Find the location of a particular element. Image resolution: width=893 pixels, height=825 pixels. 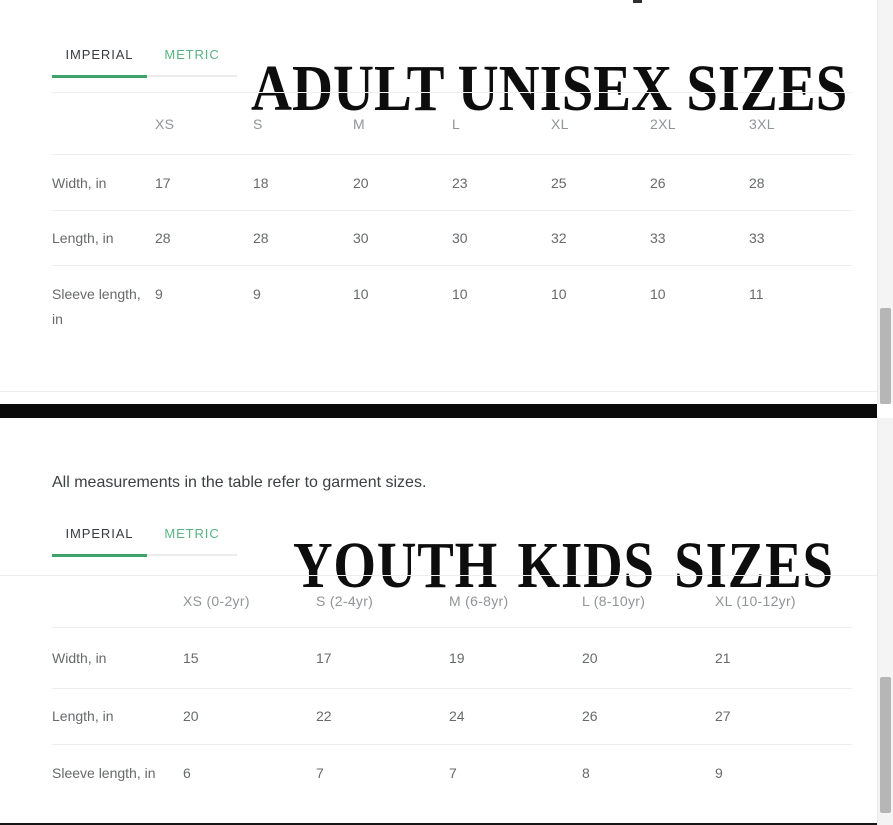

column-header: 2XL is located at coordinates (663, 123).